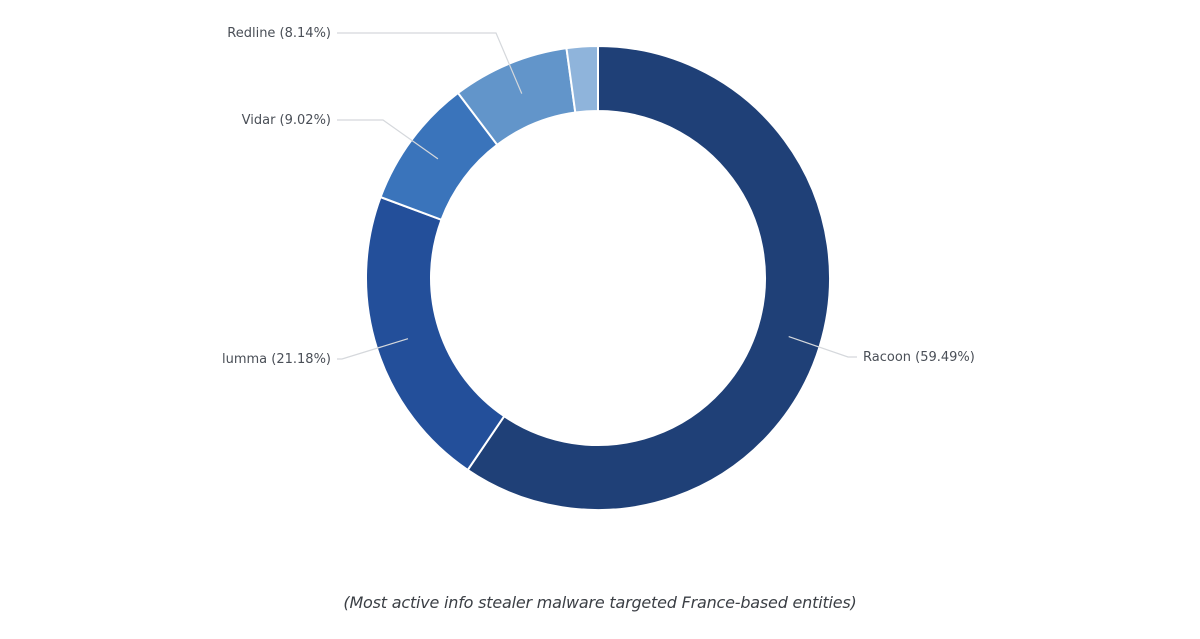 The image size is (1200, 639). Describe the element at coordinates (286, 120) in the screenshot. I see `slice-label-3: Vidar (9.02%)` at that location.